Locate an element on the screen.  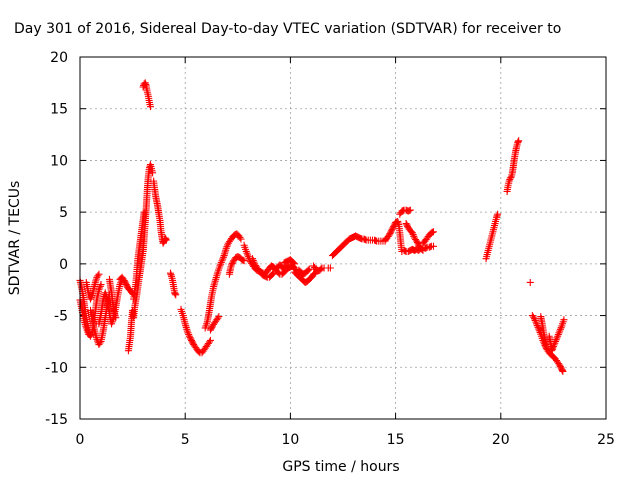
y-axis-label: SDTVAR / TECUs is located at coordinates (15, 238).